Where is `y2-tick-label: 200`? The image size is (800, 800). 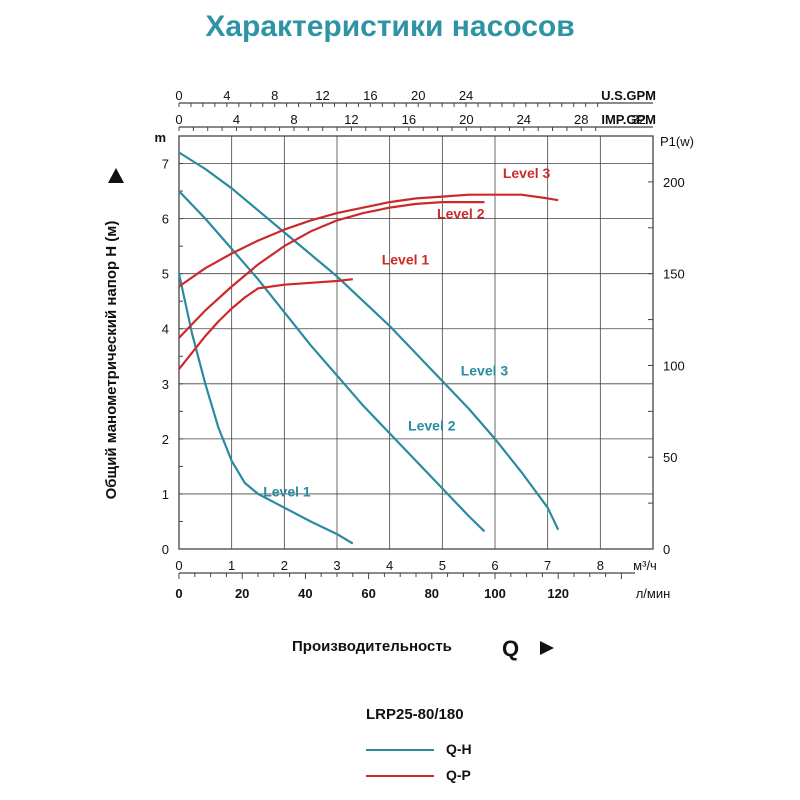 y2-tick-label: 200 is located at coordinates (674, 182).